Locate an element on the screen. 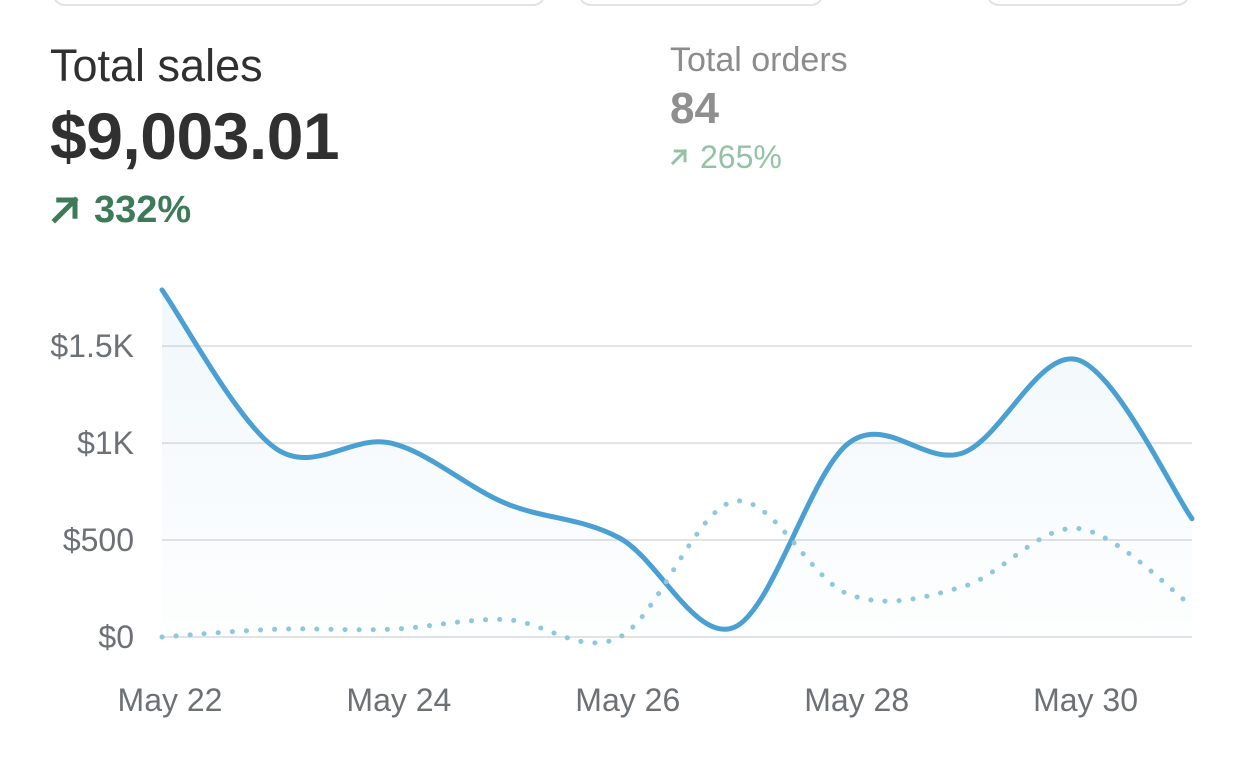 Image resolution: width=1242 pixels, height=764 pixels. total-orders-change: 265% is located at coordinates (759, 157).